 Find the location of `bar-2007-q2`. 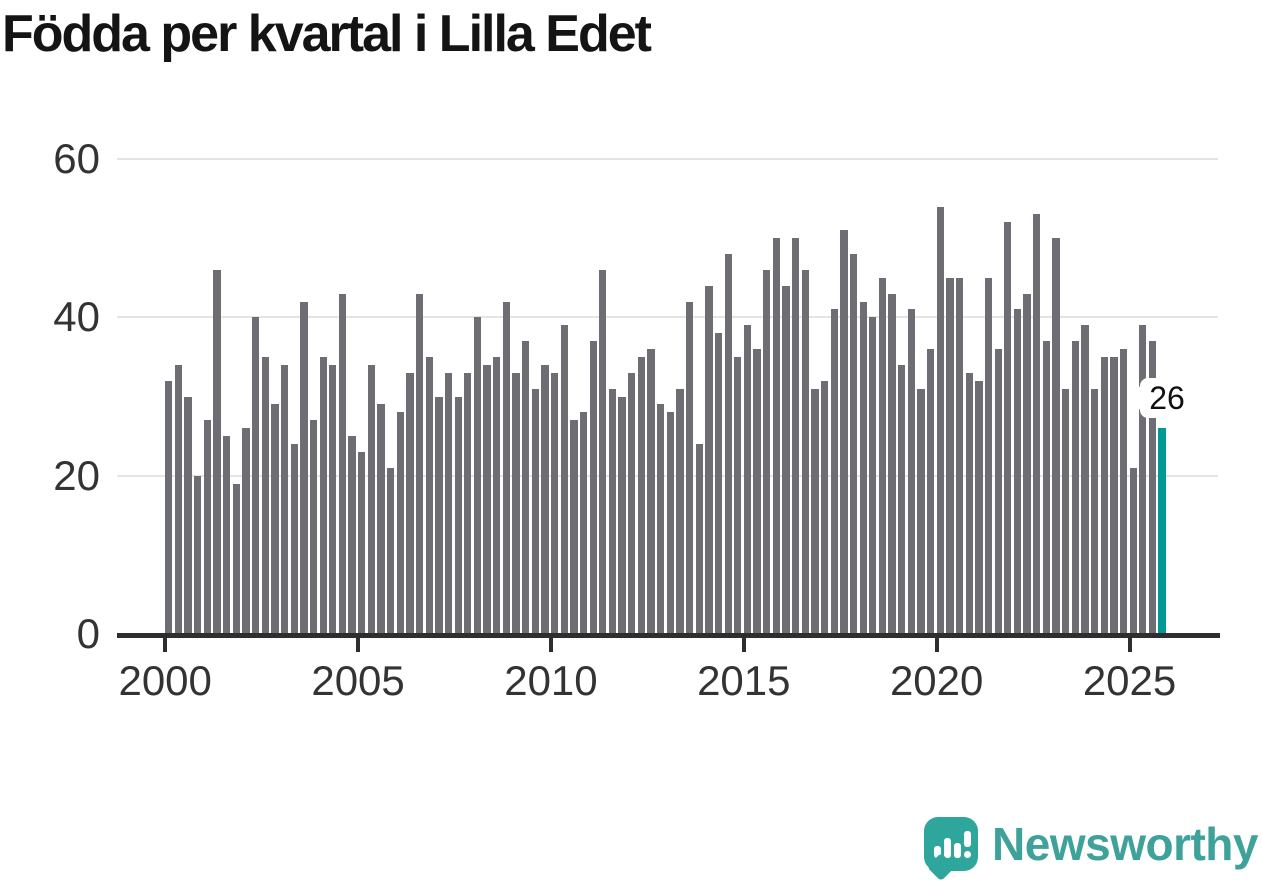

bar-2007-q2 is located at coordinates (448, 503).